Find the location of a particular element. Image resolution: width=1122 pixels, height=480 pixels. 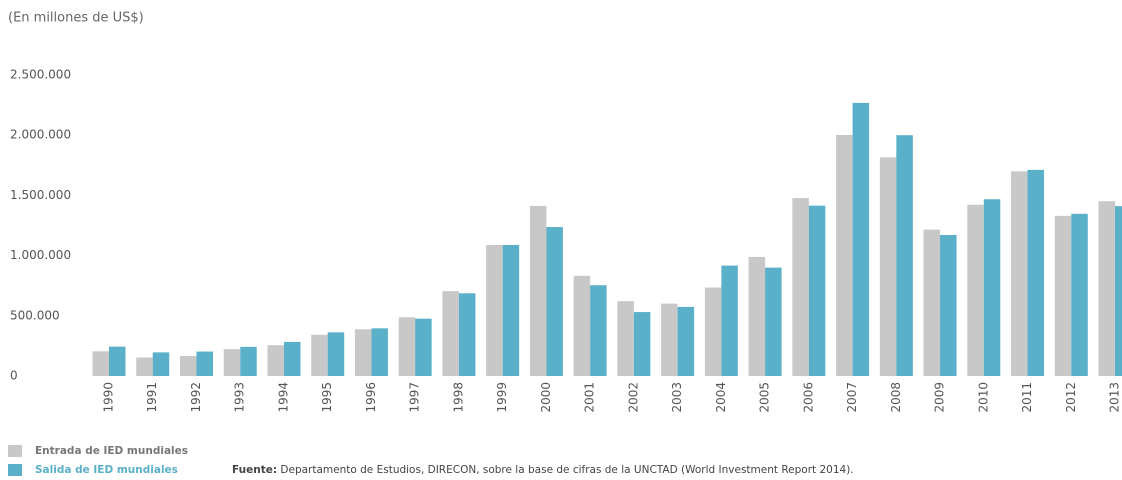

x-tick-label: 1999 is located at coordinates (502, 397).